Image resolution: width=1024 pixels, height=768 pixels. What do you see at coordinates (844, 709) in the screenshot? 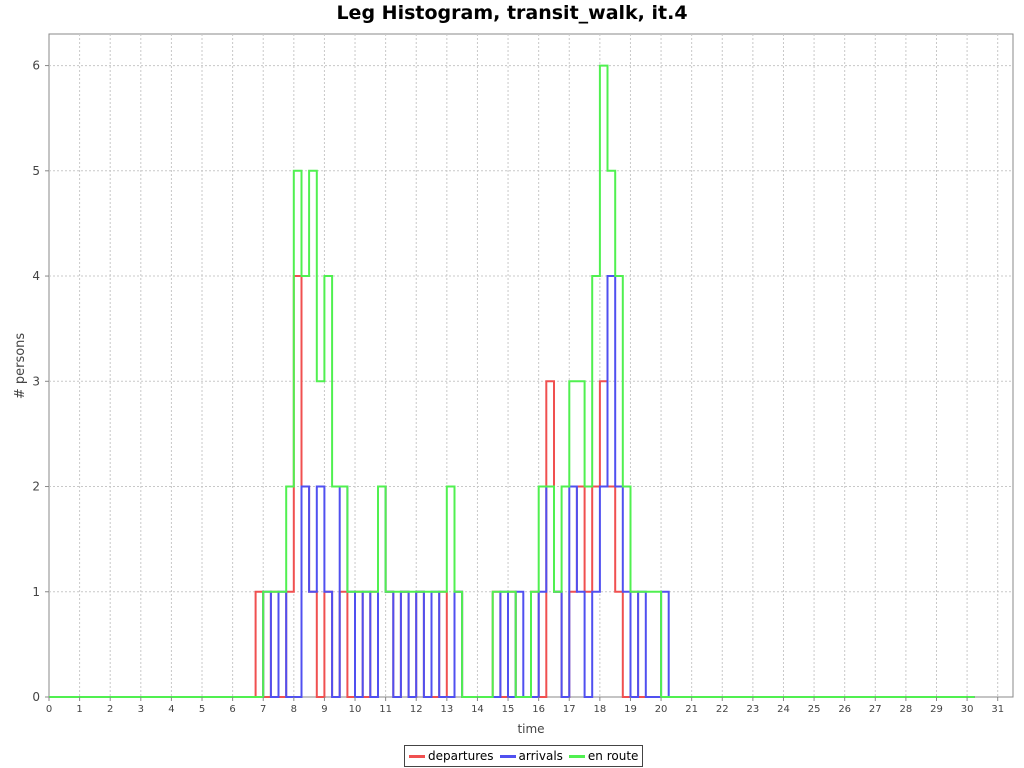
I see `x-tick-label: 26` at bounding box center [844, 709].